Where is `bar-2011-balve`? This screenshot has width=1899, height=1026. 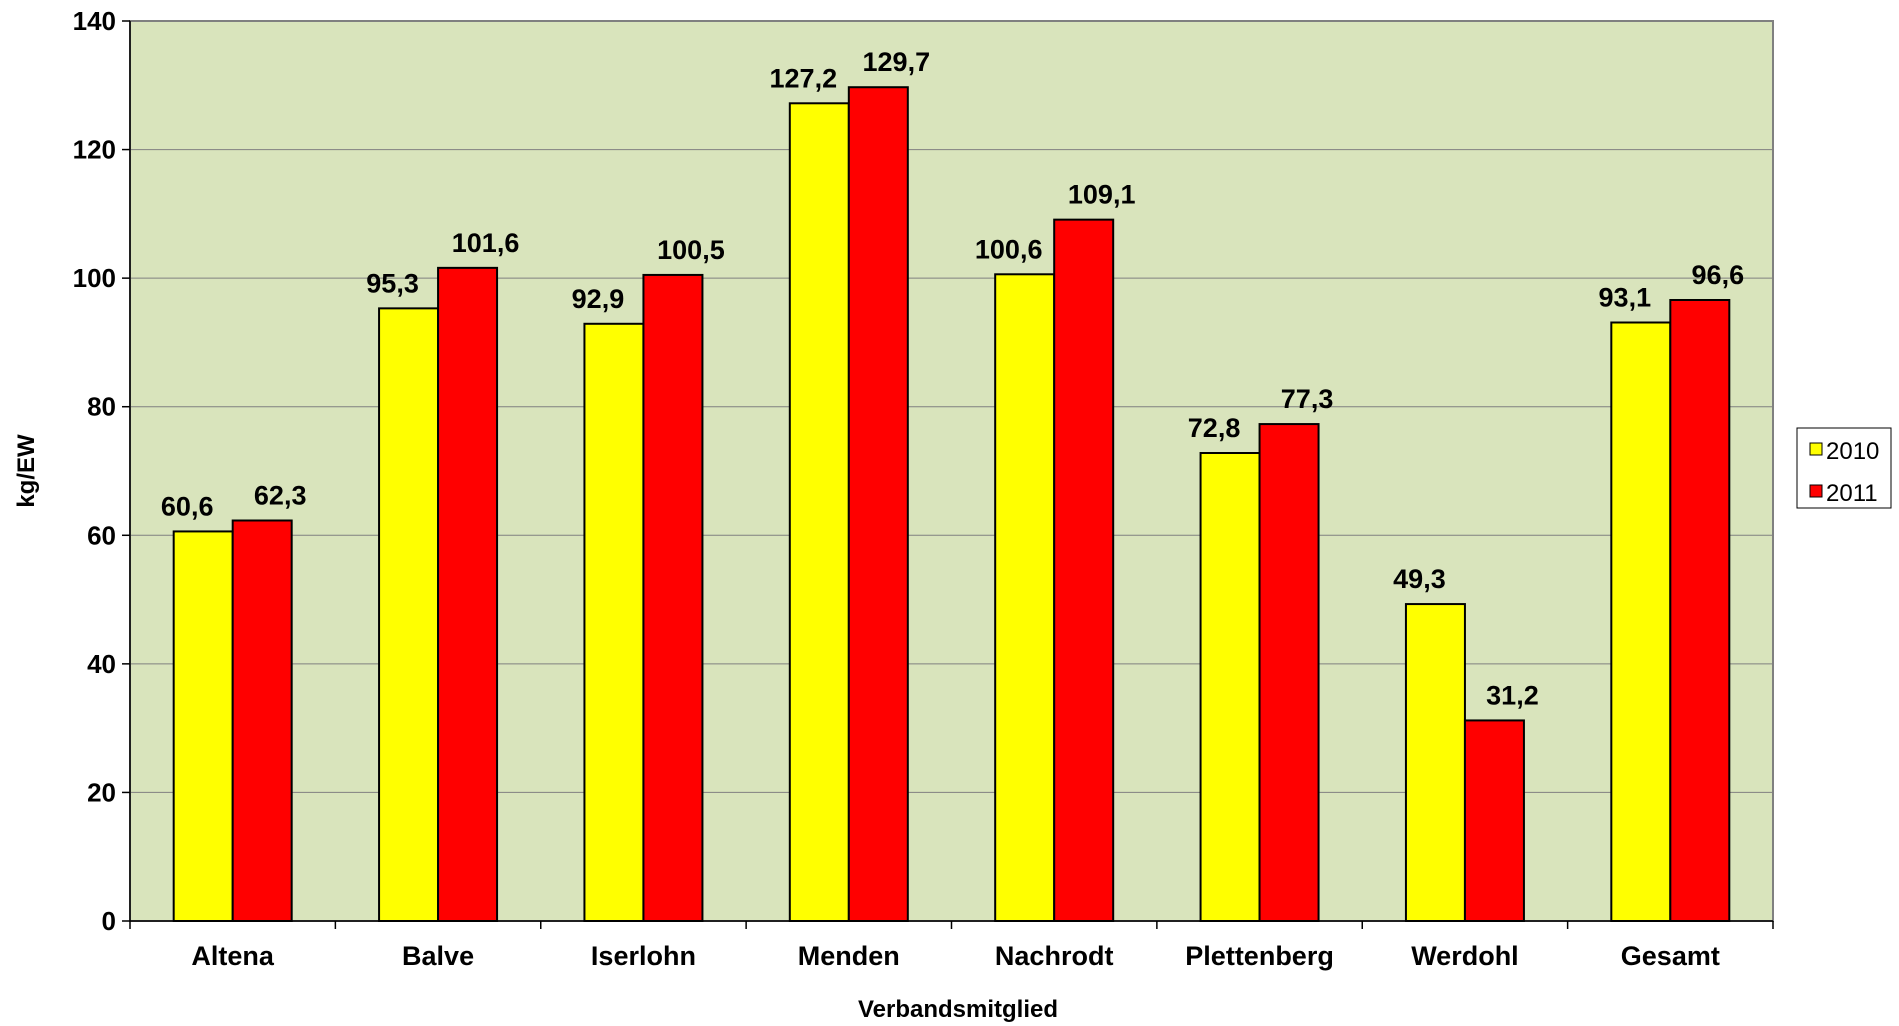 bar-2011-balve is located at coordinates (468, 594).